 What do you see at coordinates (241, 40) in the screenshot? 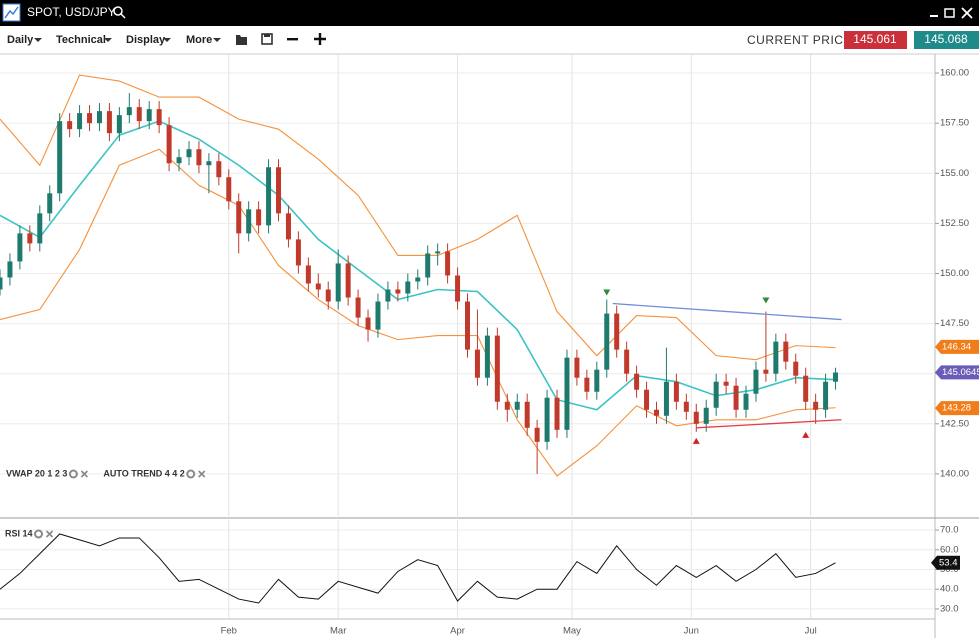
I see `open-icon` at bounding box center [241, 40].